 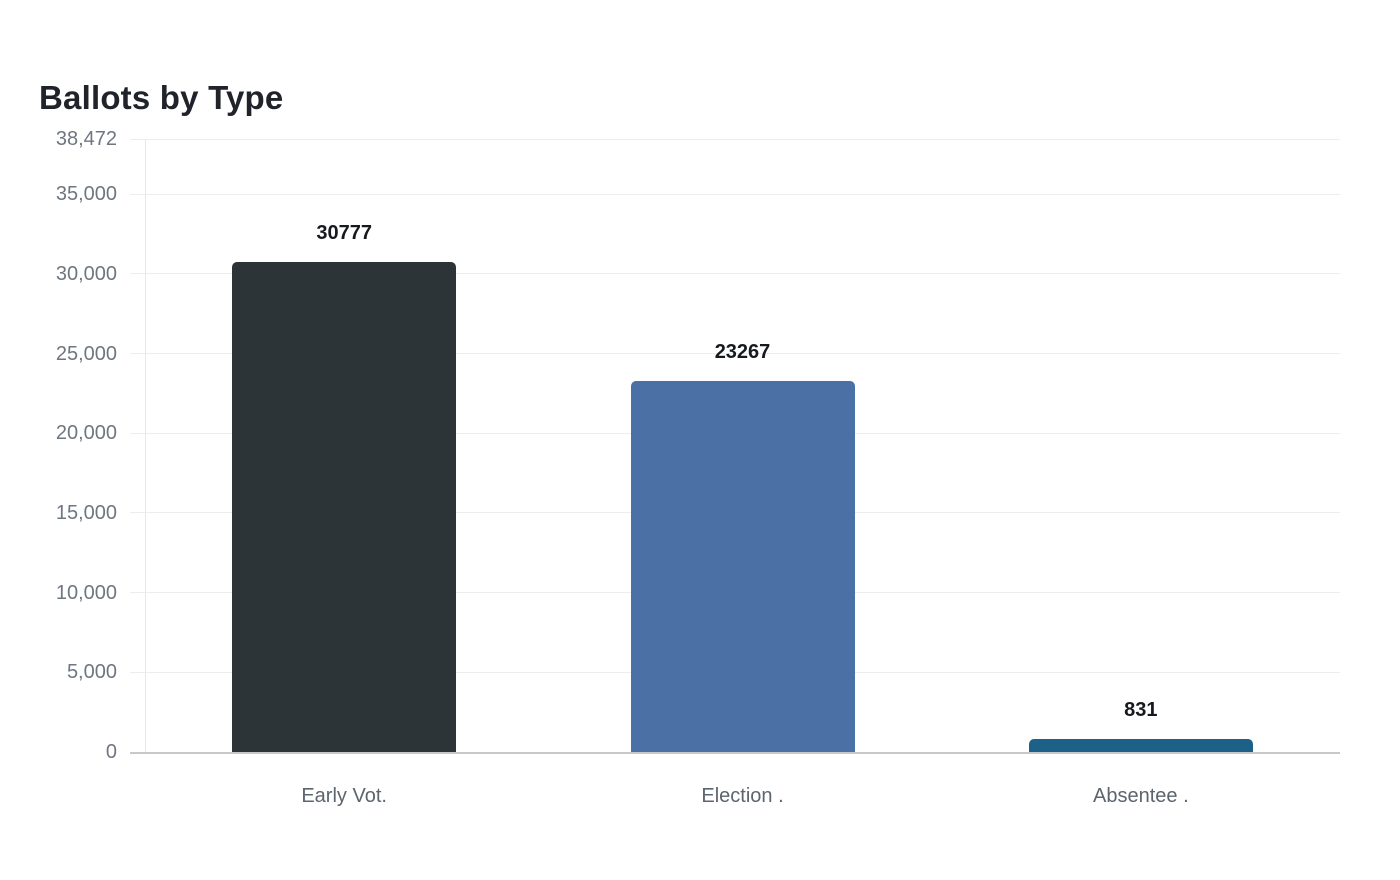 I want to click on bar-early-vot, so click(x=344, y=506).